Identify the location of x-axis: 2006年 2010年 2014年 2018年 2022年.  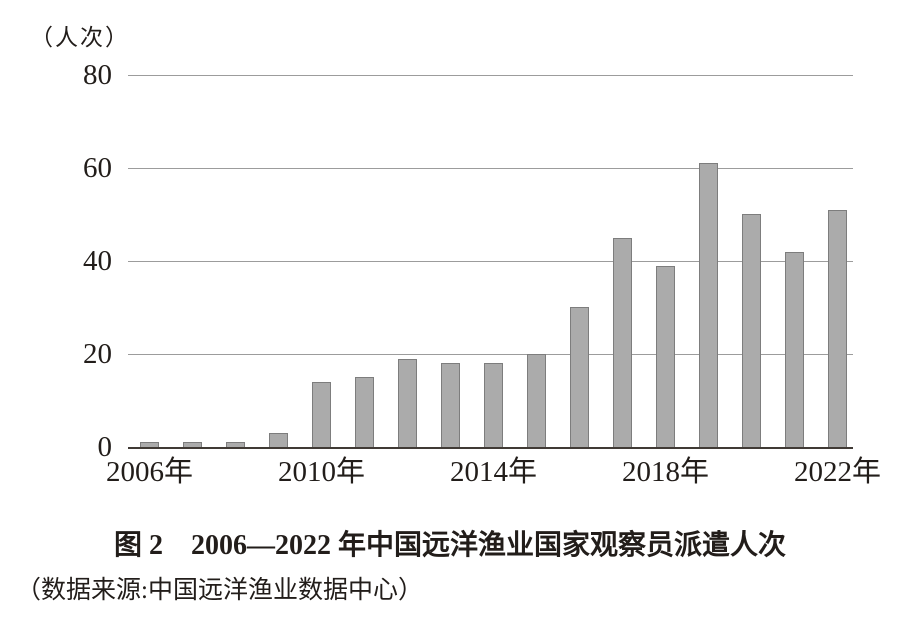
(493, 474).